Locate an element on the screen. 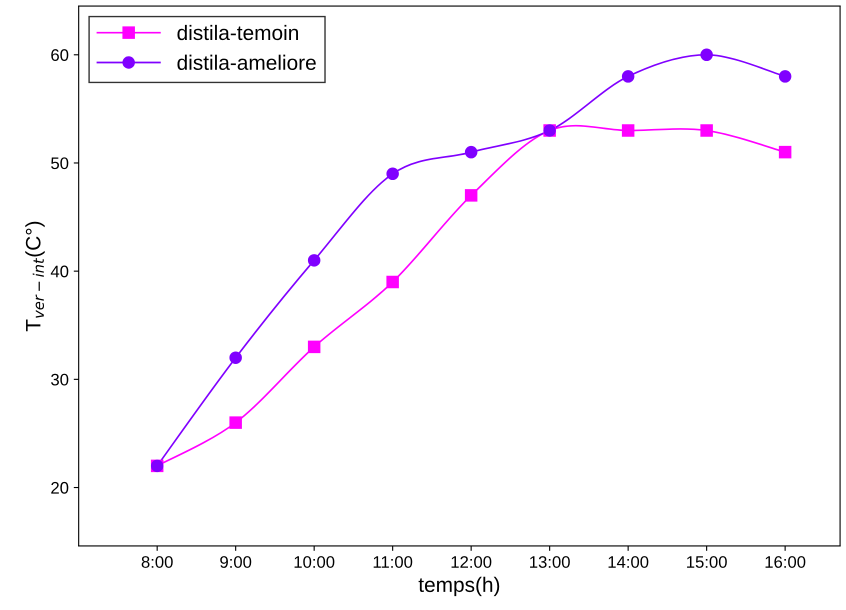 This screenshot has width=846, height=610. x-tick-label: 16:00 is located at coordinates (786, 562).